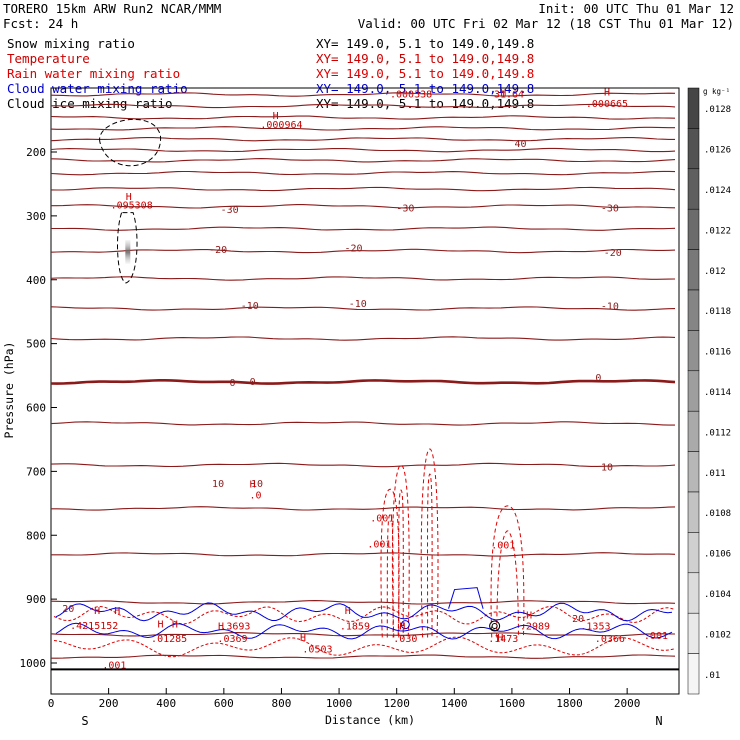  I want to click on x-tick-label: 1400, so click(454, 703).